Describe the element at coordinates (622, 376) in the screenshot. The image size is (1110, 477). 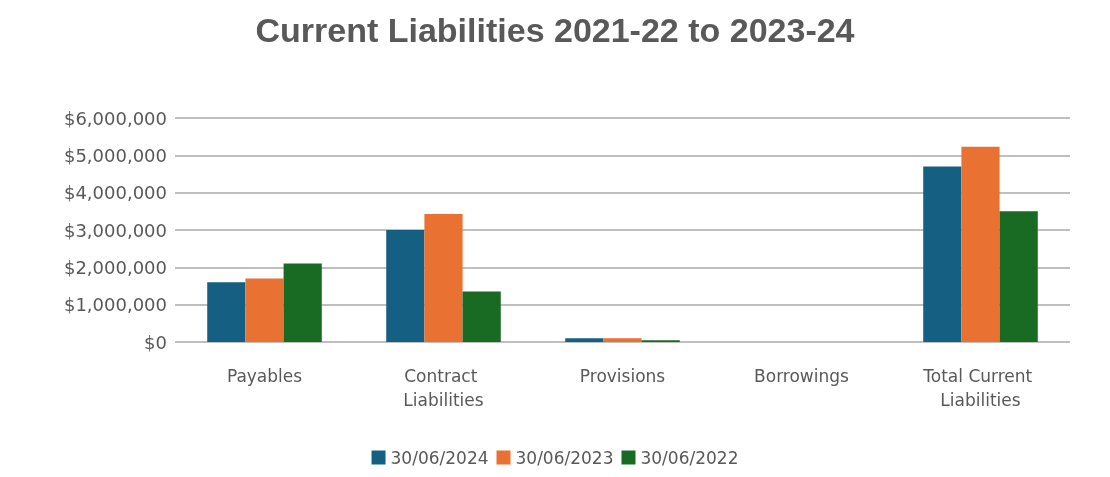
I see `x-tick-label: Provisions` at that location.